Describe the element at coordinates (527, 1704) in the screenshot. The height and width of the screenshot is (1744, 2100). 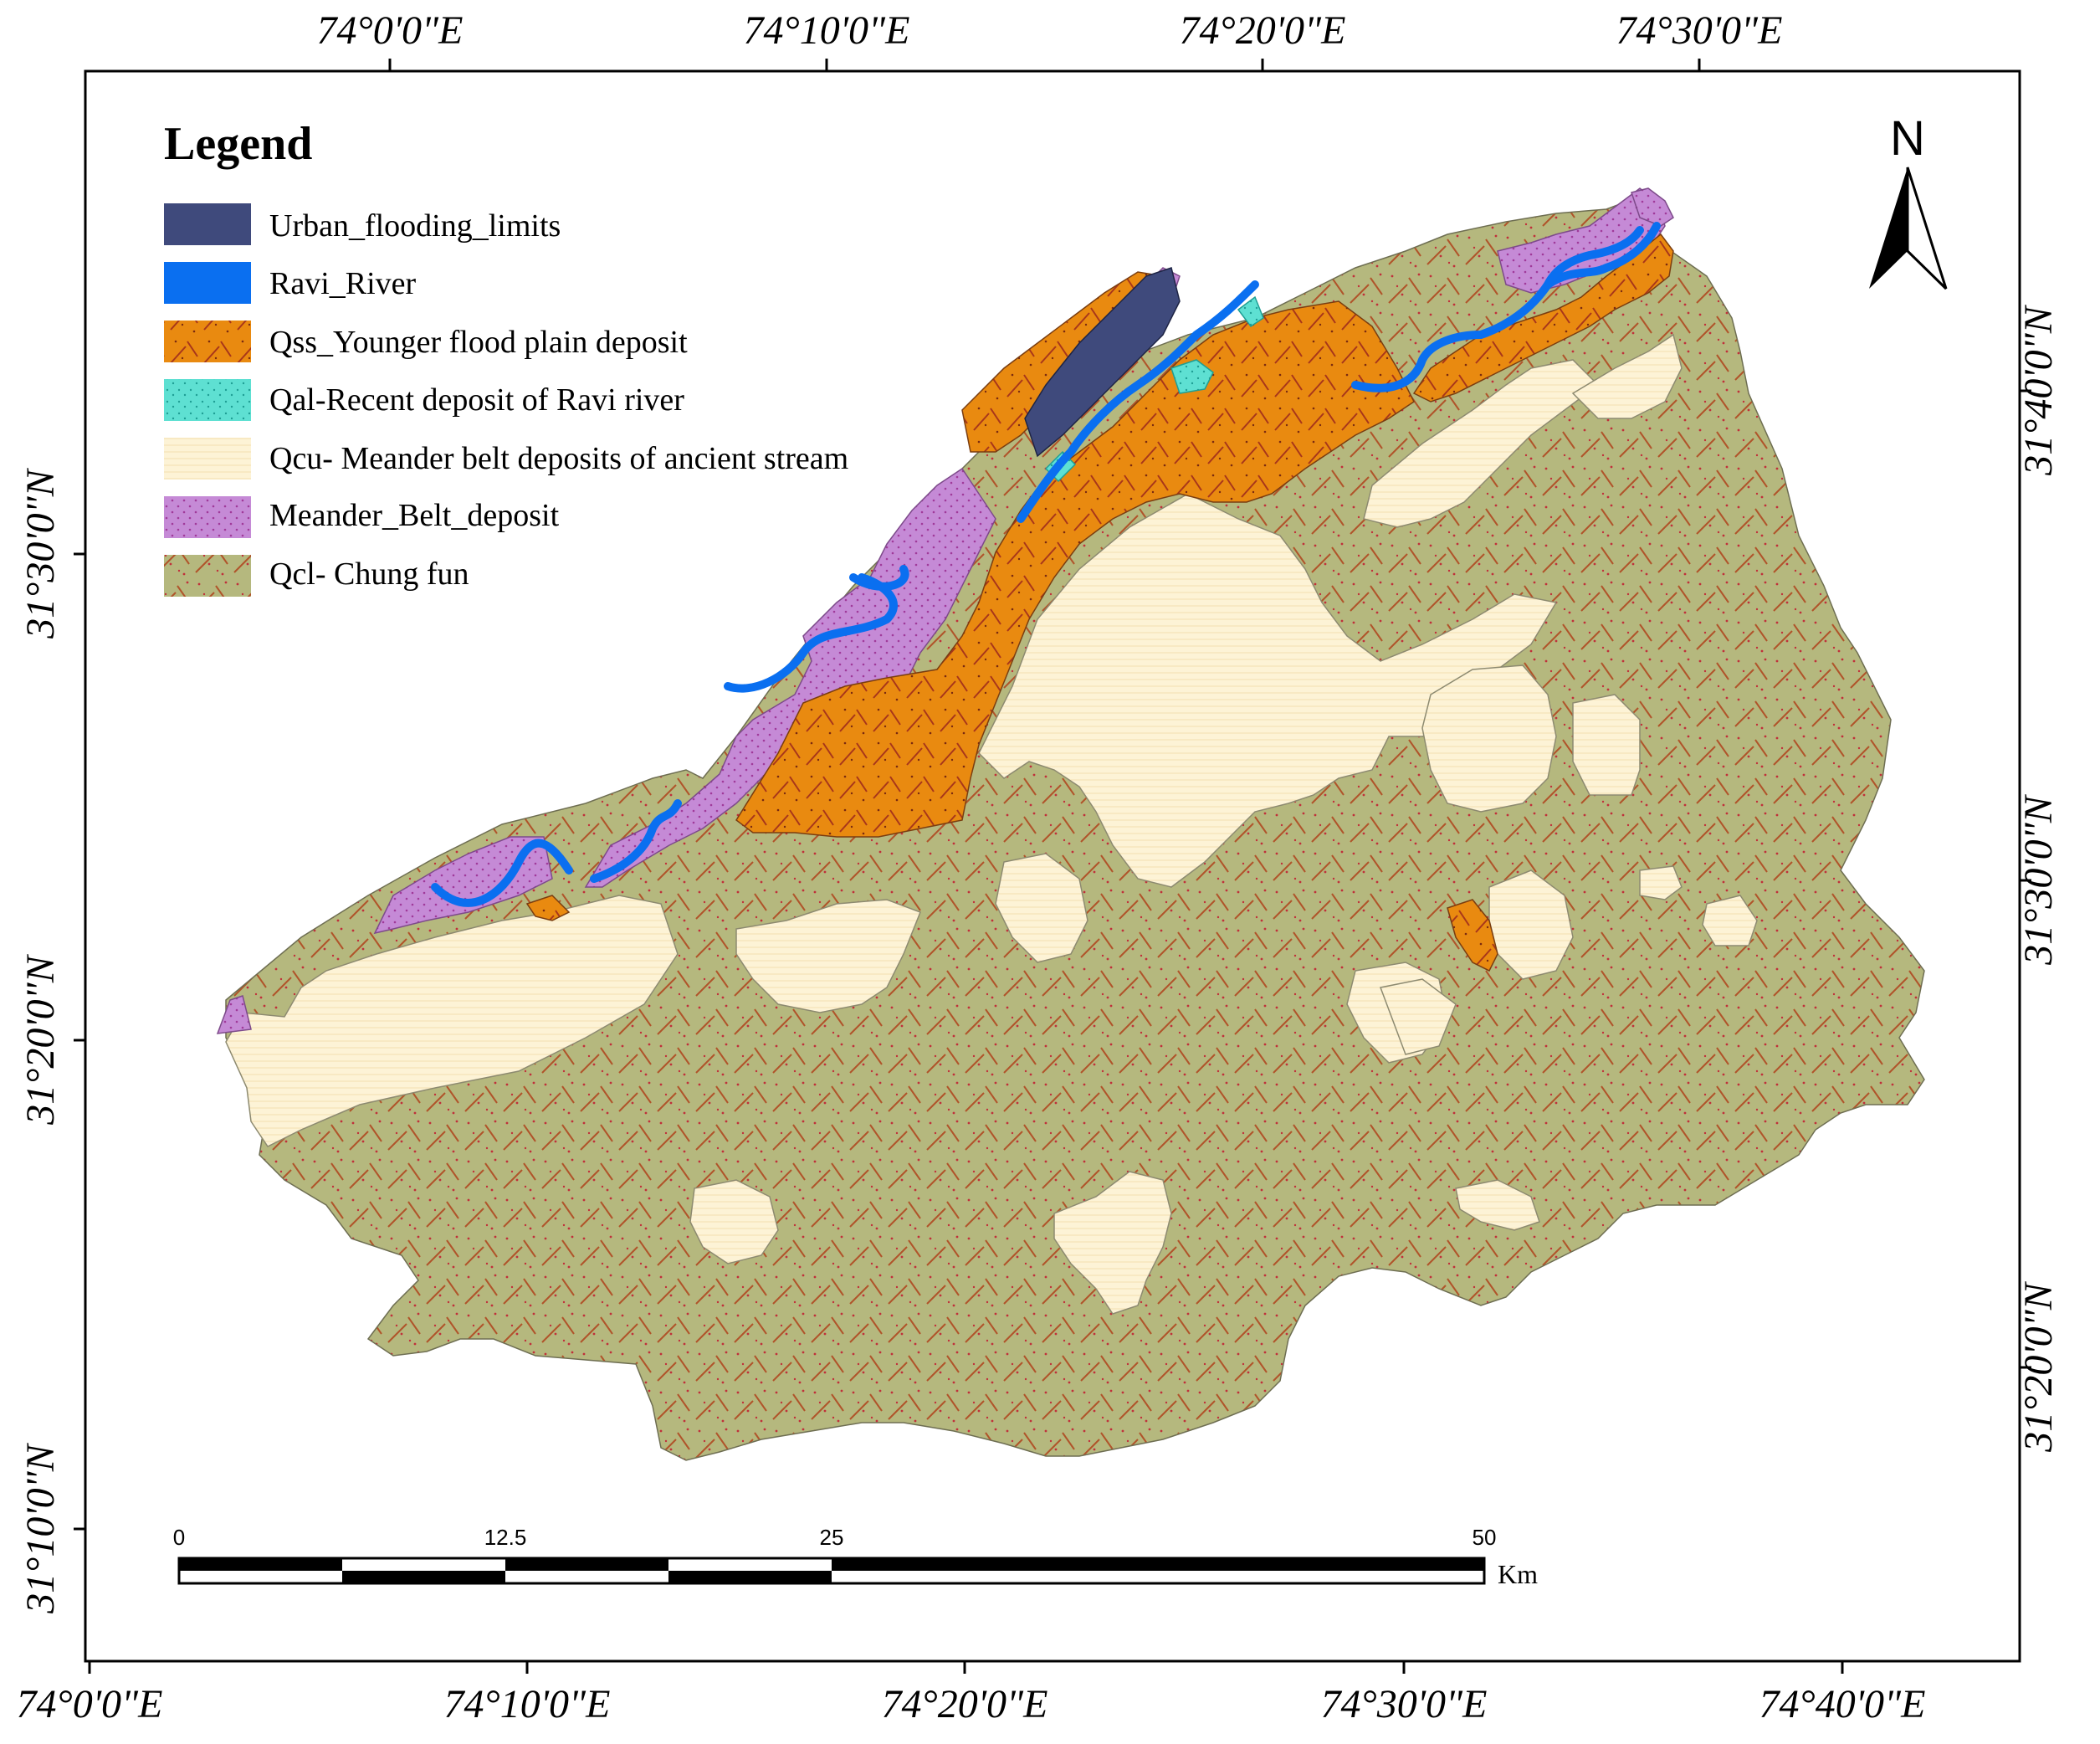
I see `bottom-label: 74°10'0"E` at that location.